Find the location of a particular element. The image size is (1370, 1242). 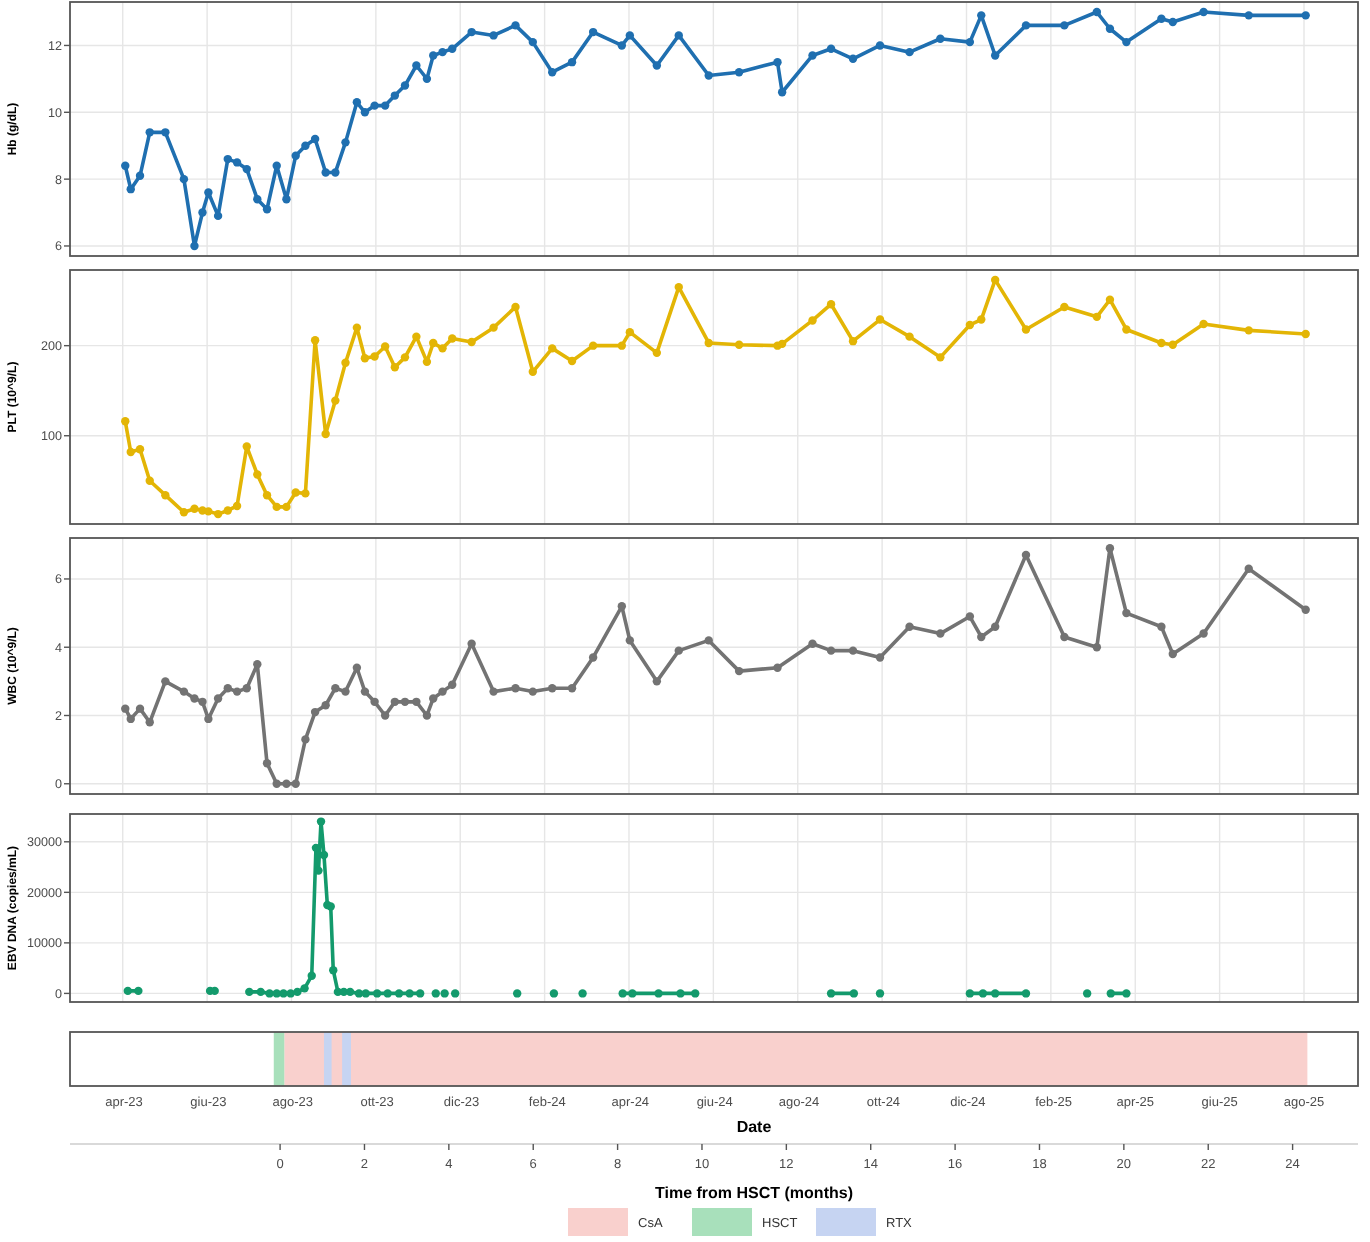

x2-axis-title: Date is located at coordinates (754, 1127).